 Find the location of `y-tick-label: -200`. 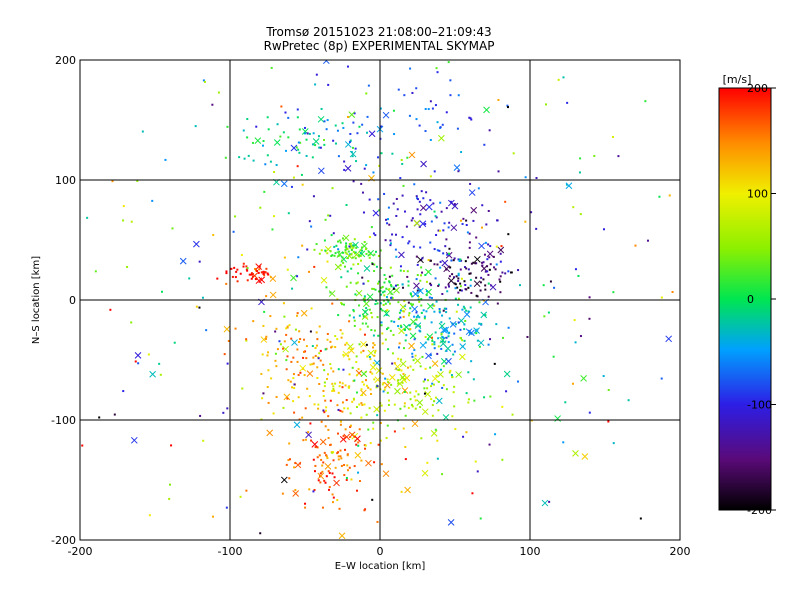

y-tick-label: -200 is located at coordinates (63, 540).